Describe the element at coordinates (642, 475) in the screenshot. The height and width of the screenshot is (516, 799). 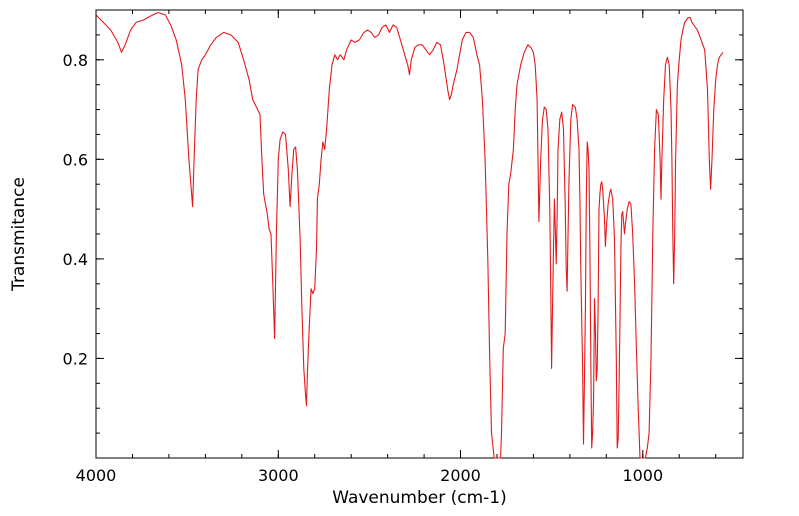
I see `x-tick-label: 1000` at that location.